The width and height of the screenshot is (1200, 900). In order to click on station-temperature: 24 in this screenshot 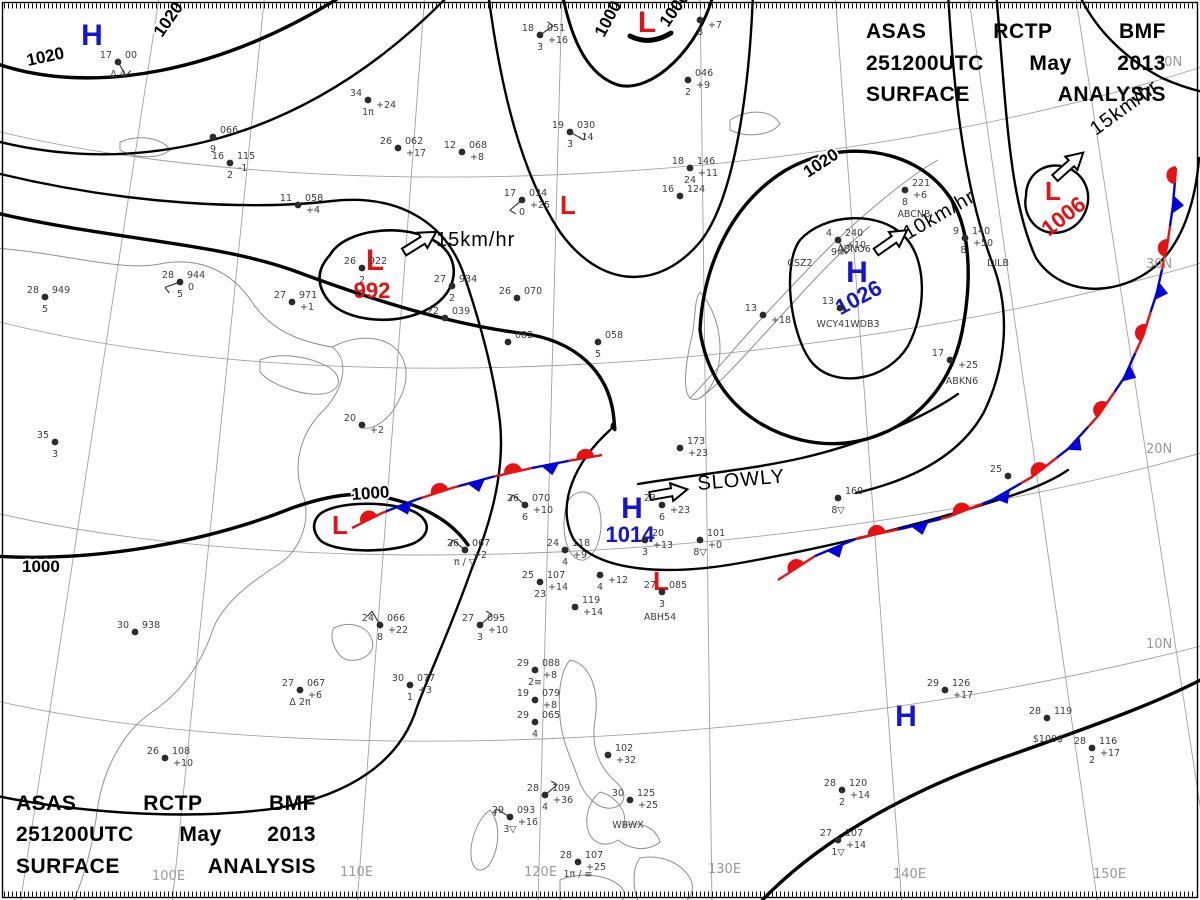, I will do `click(553, 543)`.